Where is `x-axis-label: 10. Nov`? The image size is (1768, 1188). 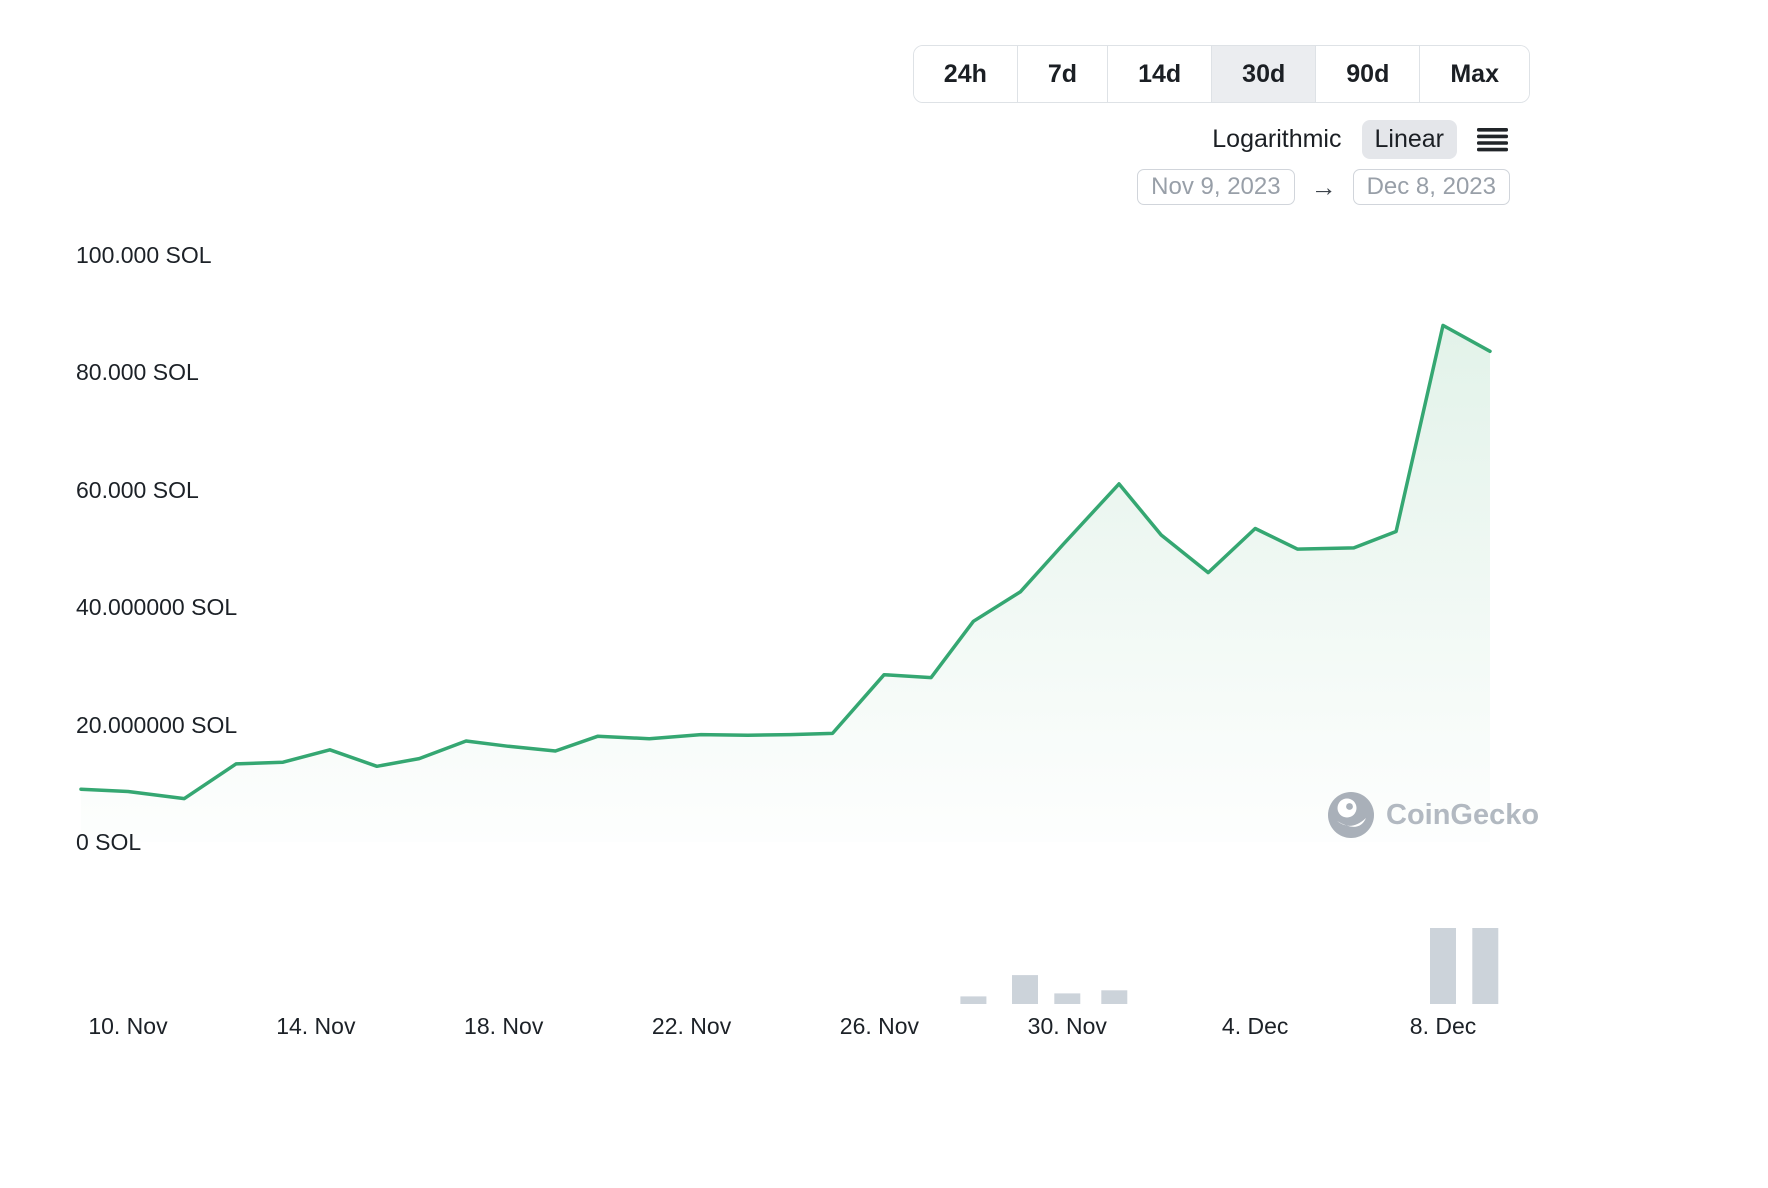
x-axis-label: 10. Nov is located at coordinates (128, 1026).